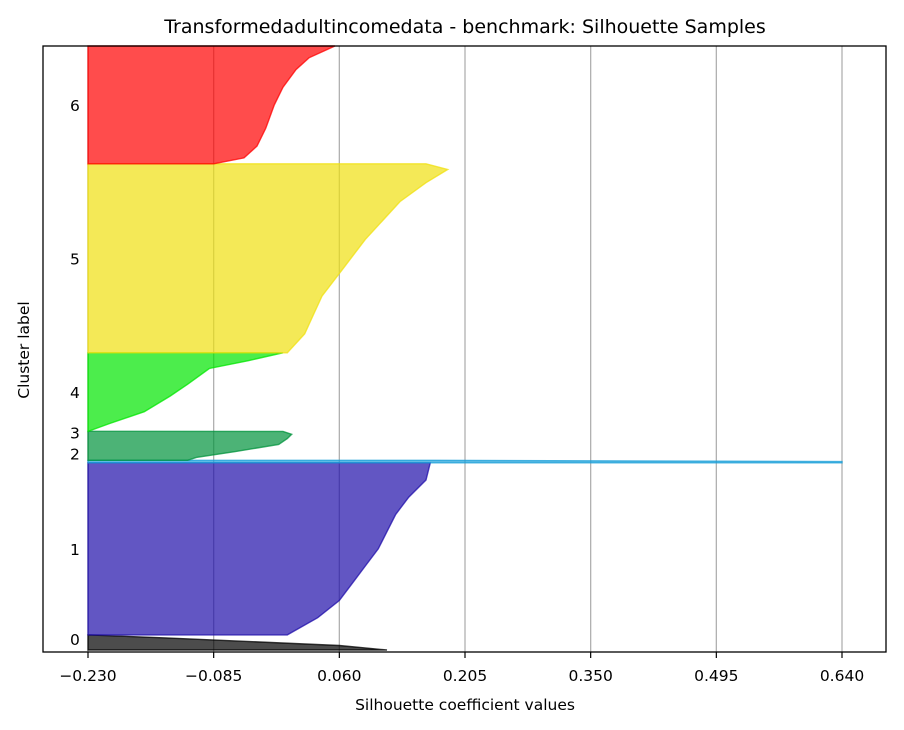 This screenshot has height=730, width=904. What do you see at coordinates (465, 461) in the screenshot?
I see `cluster-2-band` at bounding box center [465, 461].